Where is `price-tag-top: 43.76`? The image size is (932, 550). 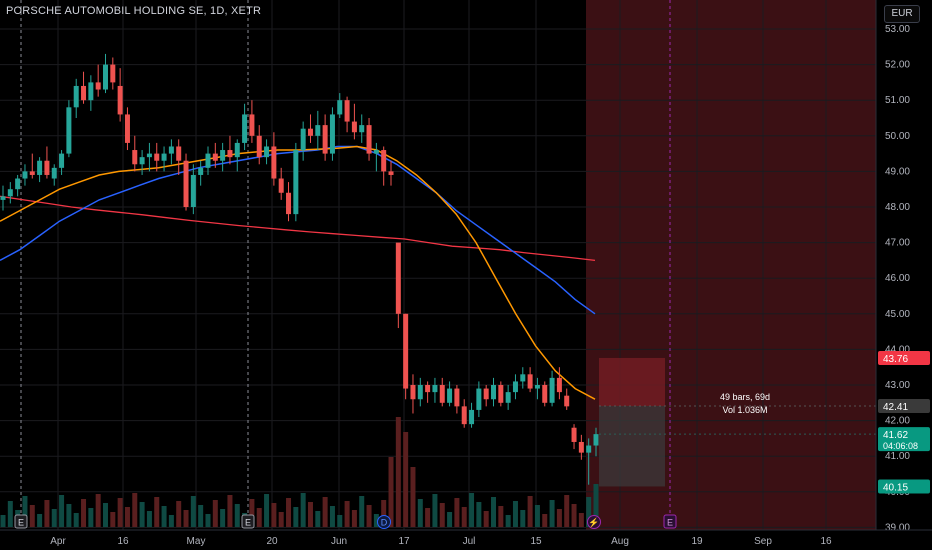
price-tag-top: 43.76 is located at coordinates (895, 359).